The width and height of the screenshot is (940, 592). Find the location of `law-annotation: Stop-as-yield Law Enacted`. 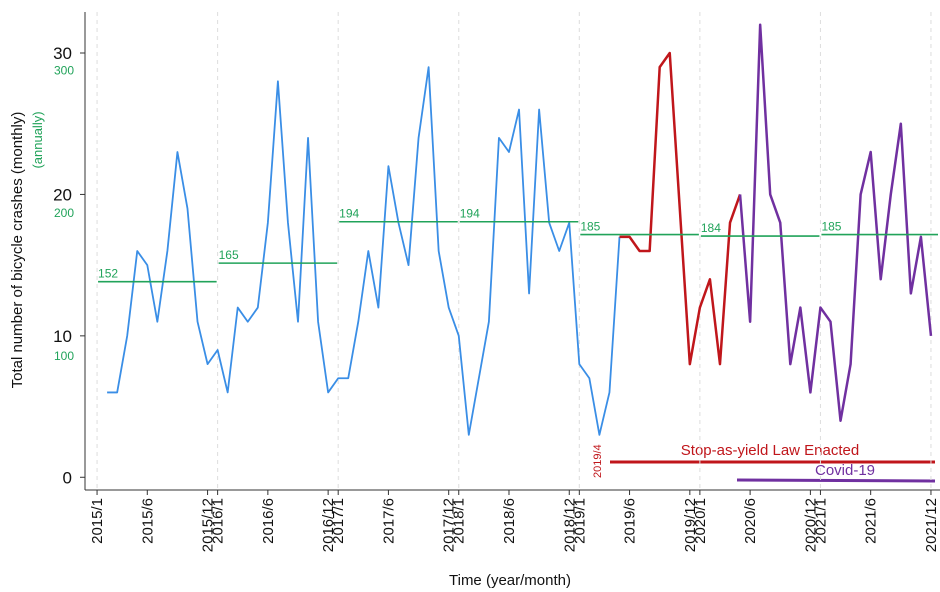

law-annotation: Stop-as-yield Law Enacted is located at coordinates (770, 450).